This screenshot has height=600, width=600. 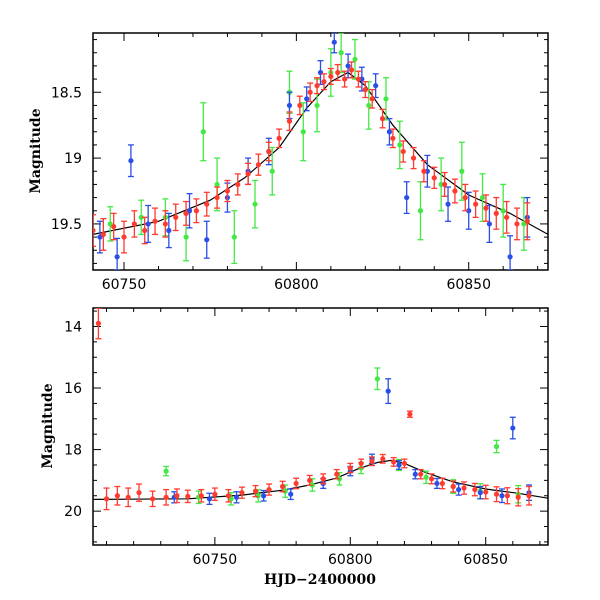 What do you see at coordinates (73, 159) in the screenshot?
I see `top-y-tick-label: 19` at bounding box center [73, 159].